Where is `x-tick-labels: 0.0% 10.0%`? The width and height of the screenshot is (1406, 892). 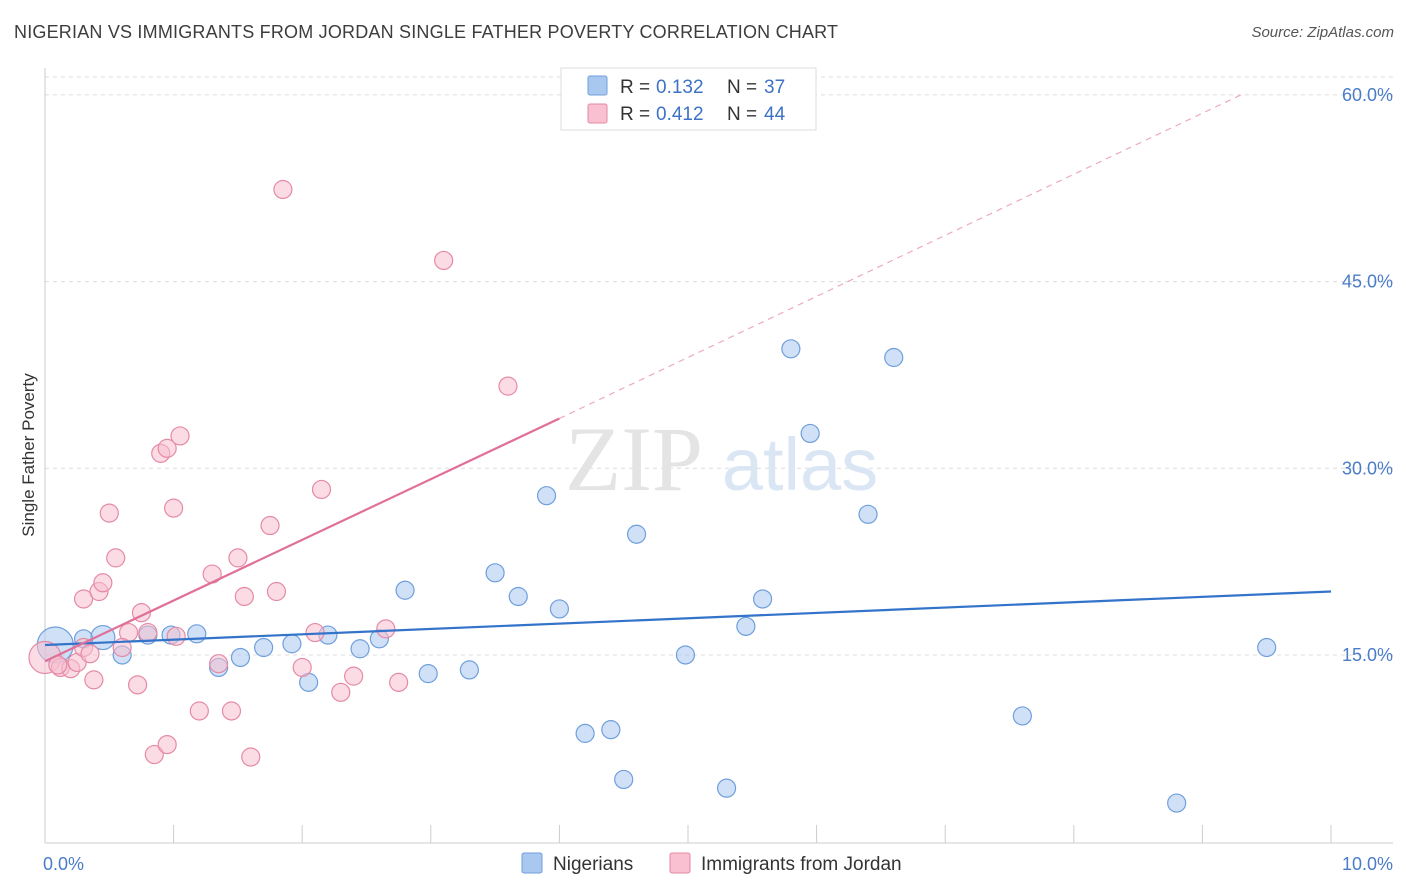
x-tick-labels: 0.0% 10.0% is located at coordinates (718, 864).